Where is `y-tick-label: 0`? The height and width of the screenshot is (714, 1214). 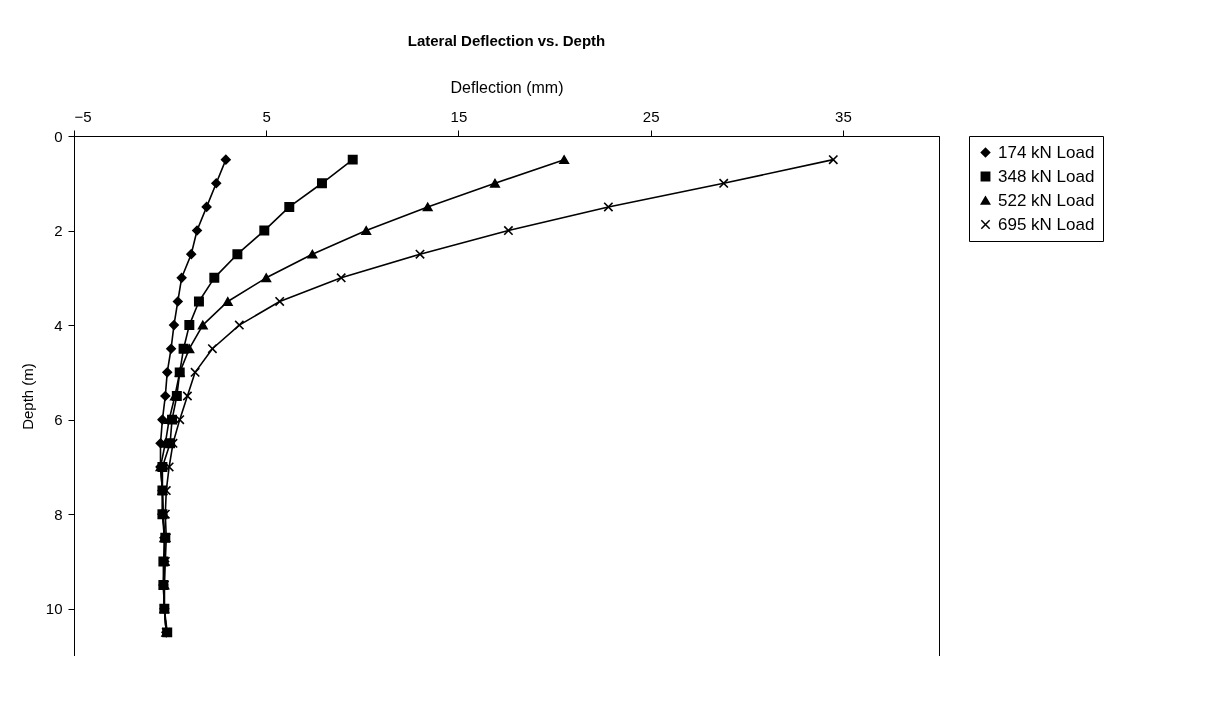 y-tick-label: 0 is located at coordinates (58, 136).